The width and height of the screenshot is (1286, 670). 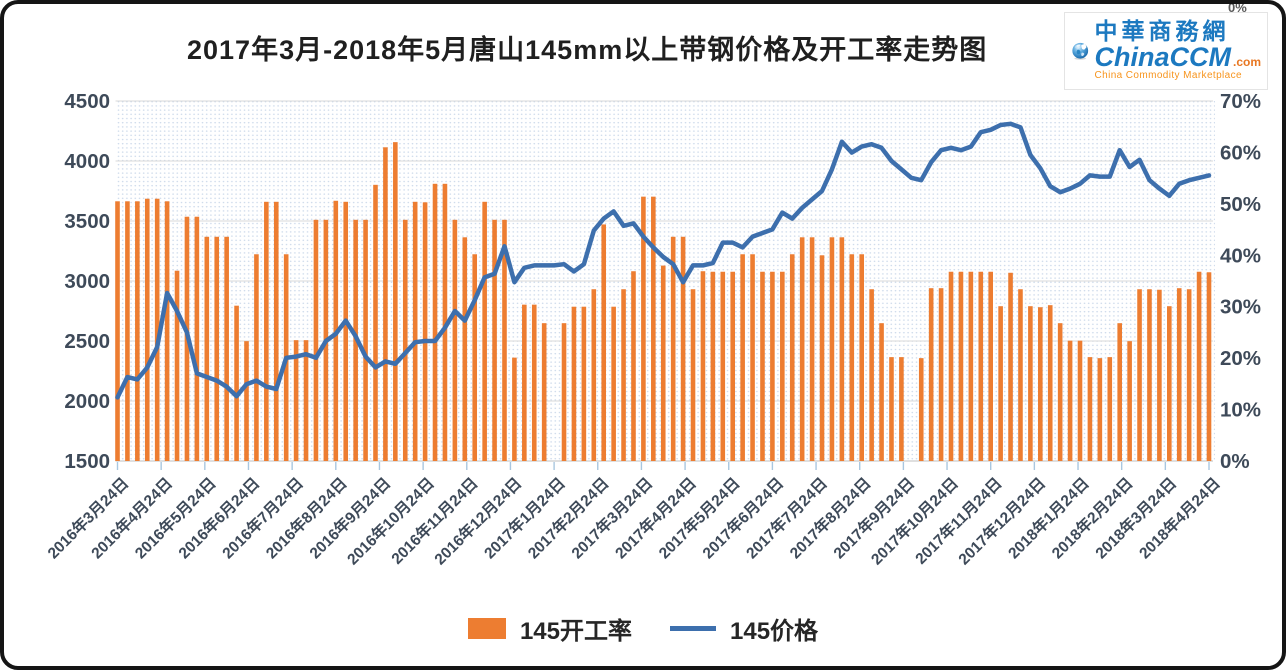 I want to click on logo-tld: .com, so click(x=1246, y=61).